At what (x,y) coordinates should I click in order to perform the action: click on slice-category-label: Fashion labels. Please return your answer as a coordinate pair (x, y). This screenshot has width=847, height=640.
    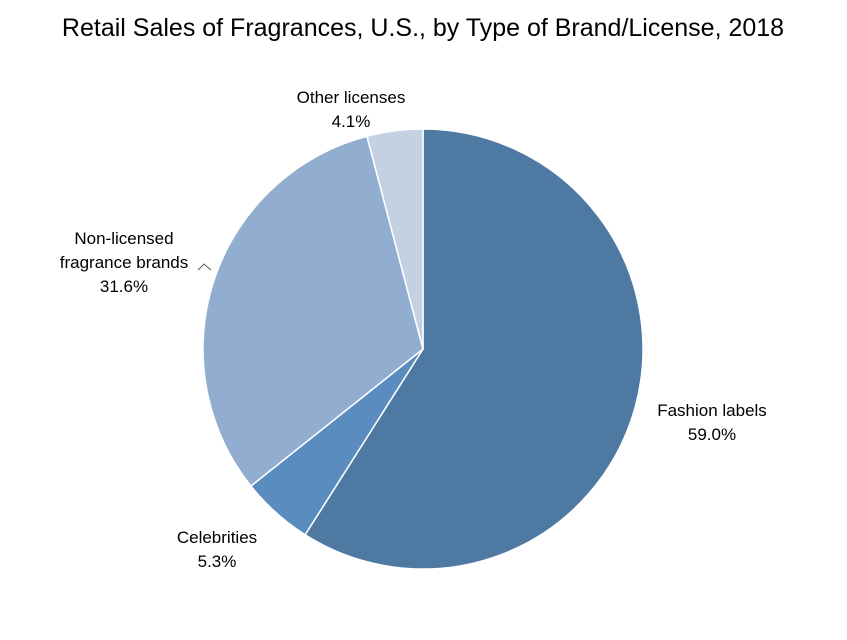
    Looking at the image, I should click on (712, 410).